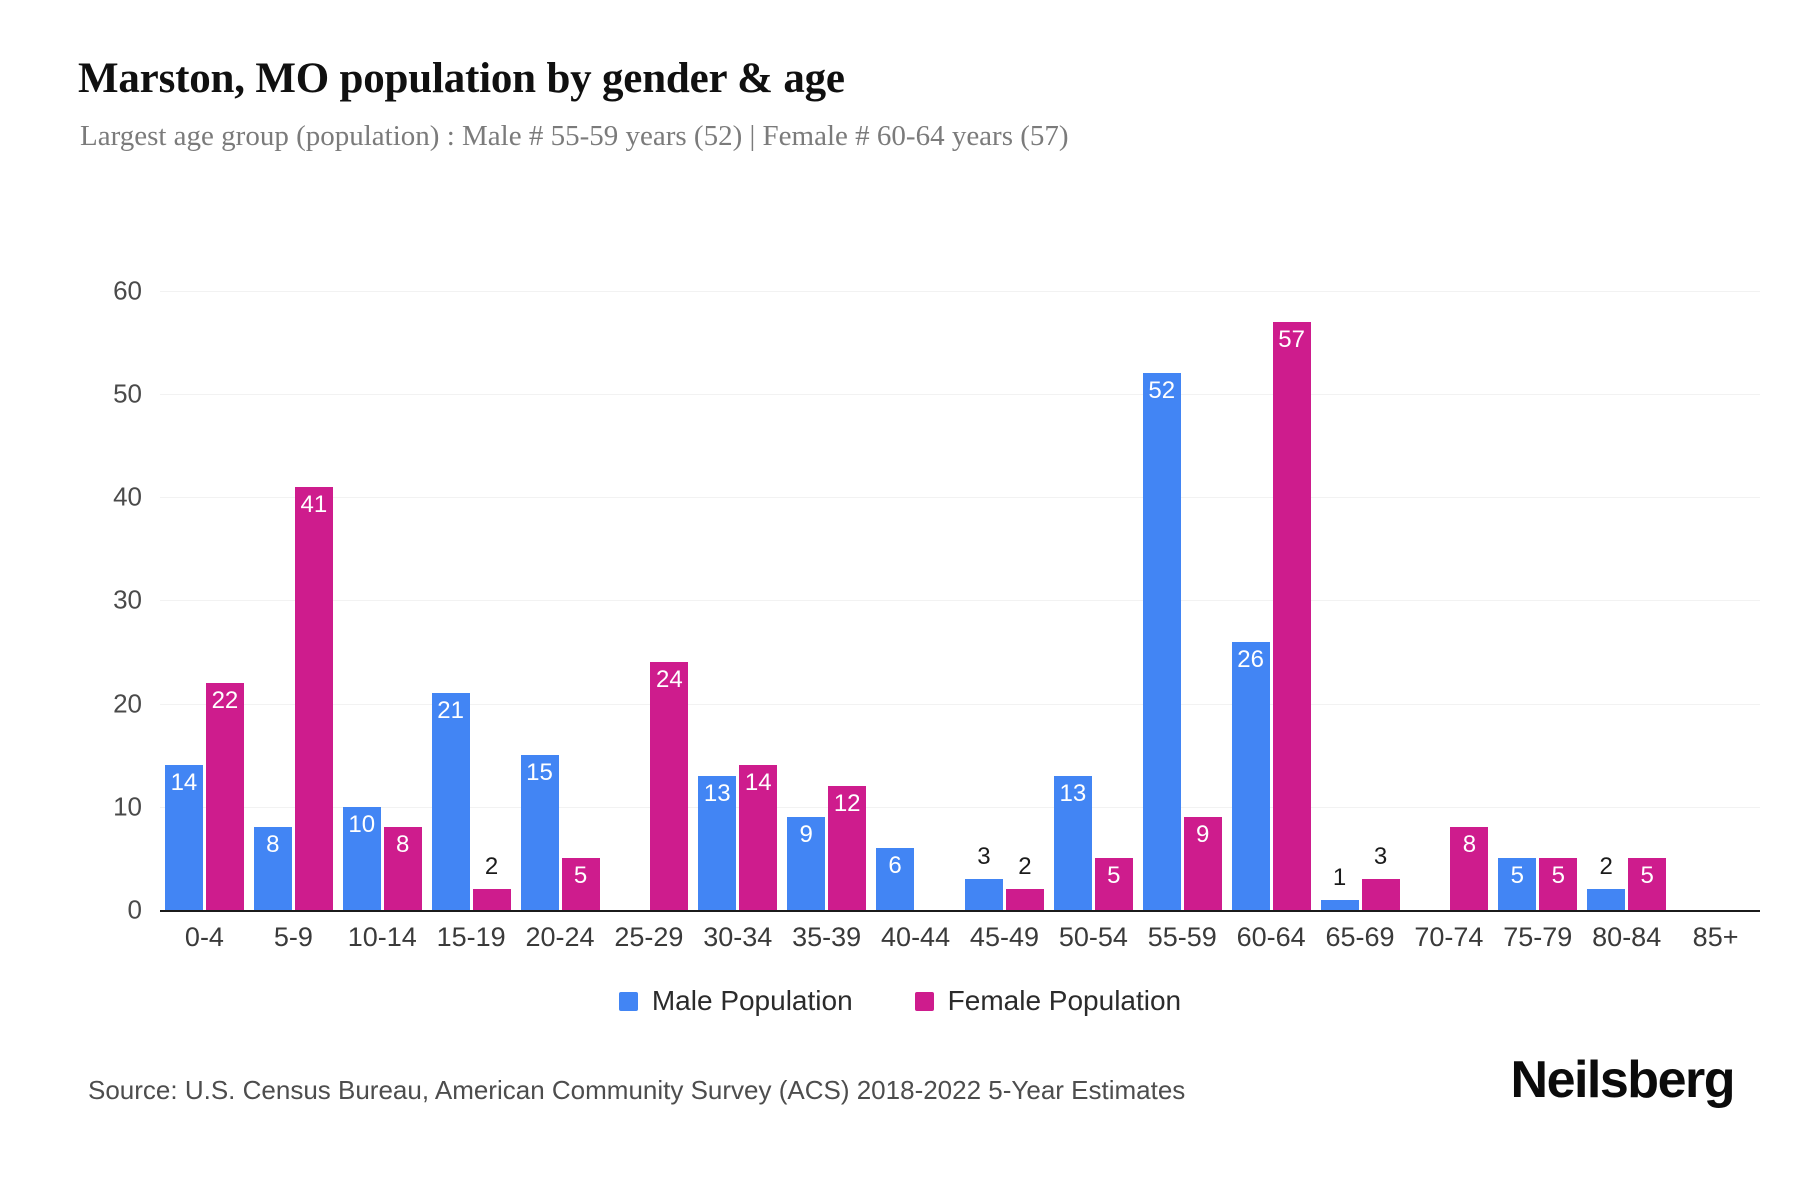  Describe the element at coordinates (1182, 611) in the screenshot. I see `bar-group: 52 9 55-59` at that location.